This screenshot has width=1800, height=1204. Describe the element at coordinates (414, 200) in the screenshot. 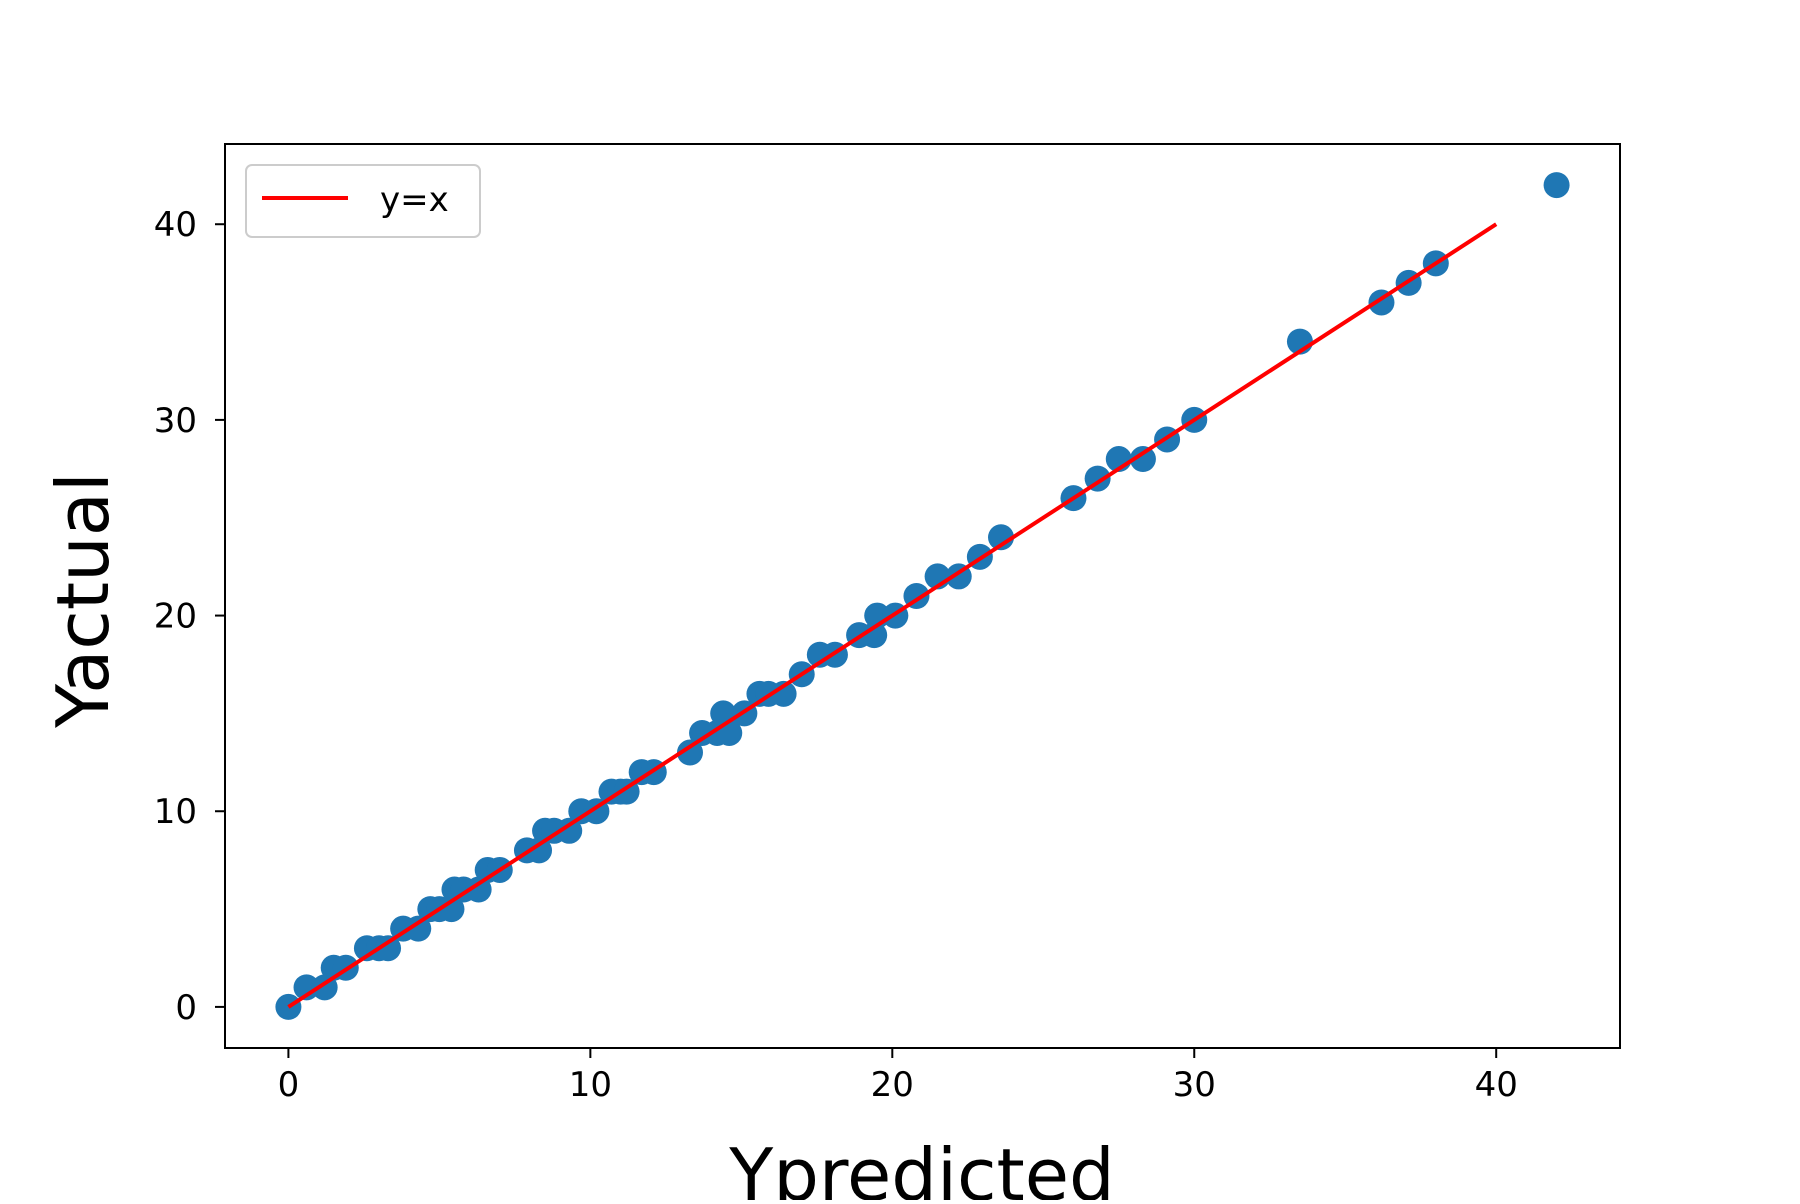

I see `legend-label: y=x` at that location.